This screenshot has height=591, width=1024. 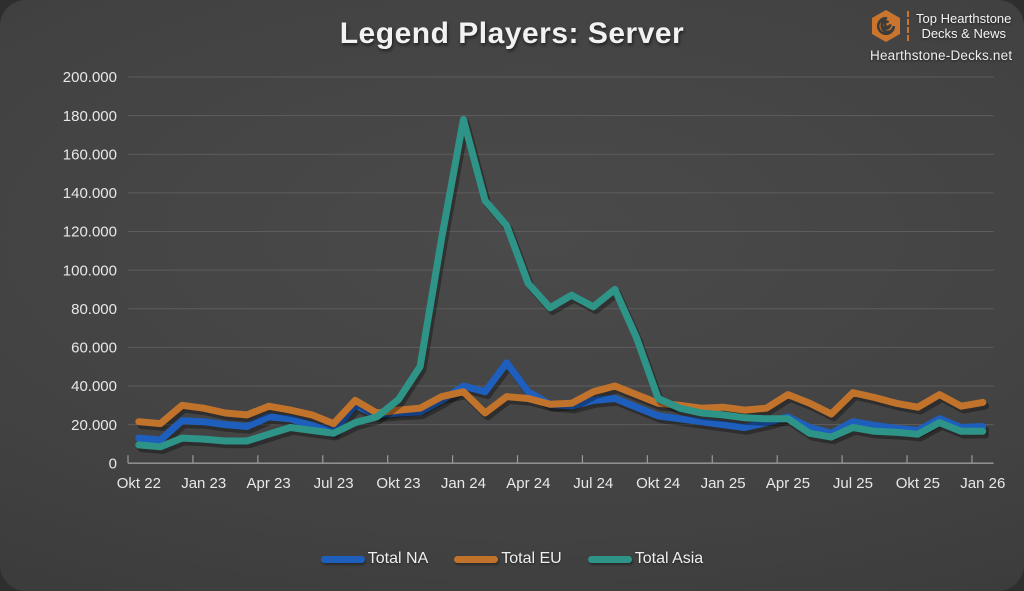 I want to click on x-axis-tick-label: Apr 25, so click(x=788, y=483).